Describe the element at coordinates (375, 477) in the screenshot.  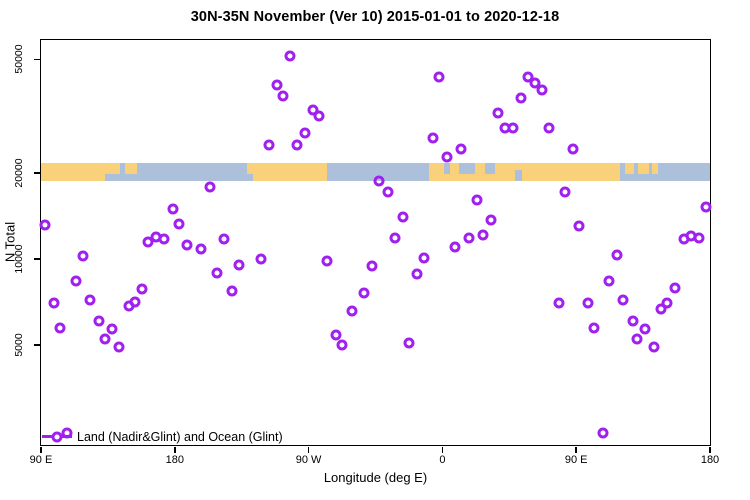
I see `x-axis-title: Longitude (deg E)` at that location.